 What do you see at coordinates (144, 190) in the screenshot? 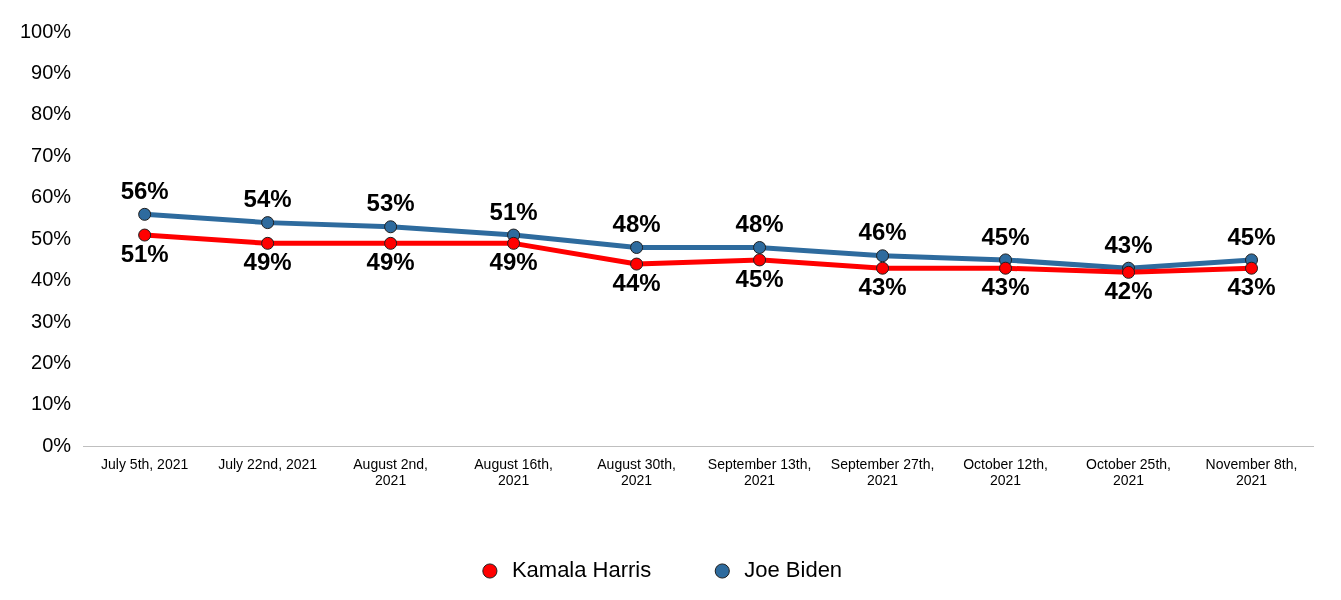
I see `data-label: 56%` at bounding box center [144, 190].